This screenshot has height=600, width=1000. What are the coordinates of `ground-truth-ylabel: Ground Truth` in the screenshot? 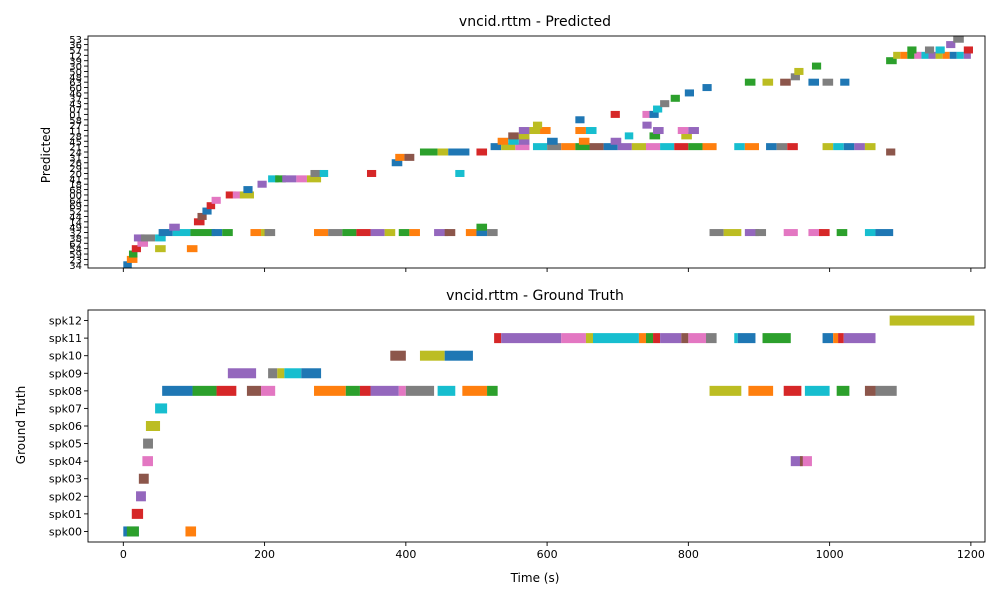 It's located at (21, 425).